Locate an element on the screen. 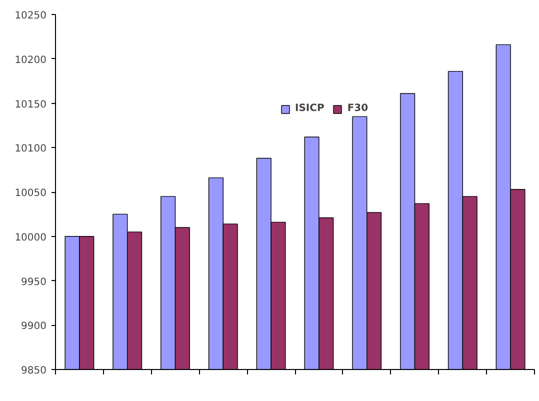 This screenshot has width=539, height=401. legend-label: ISICP is located at coordinates (309, 108).